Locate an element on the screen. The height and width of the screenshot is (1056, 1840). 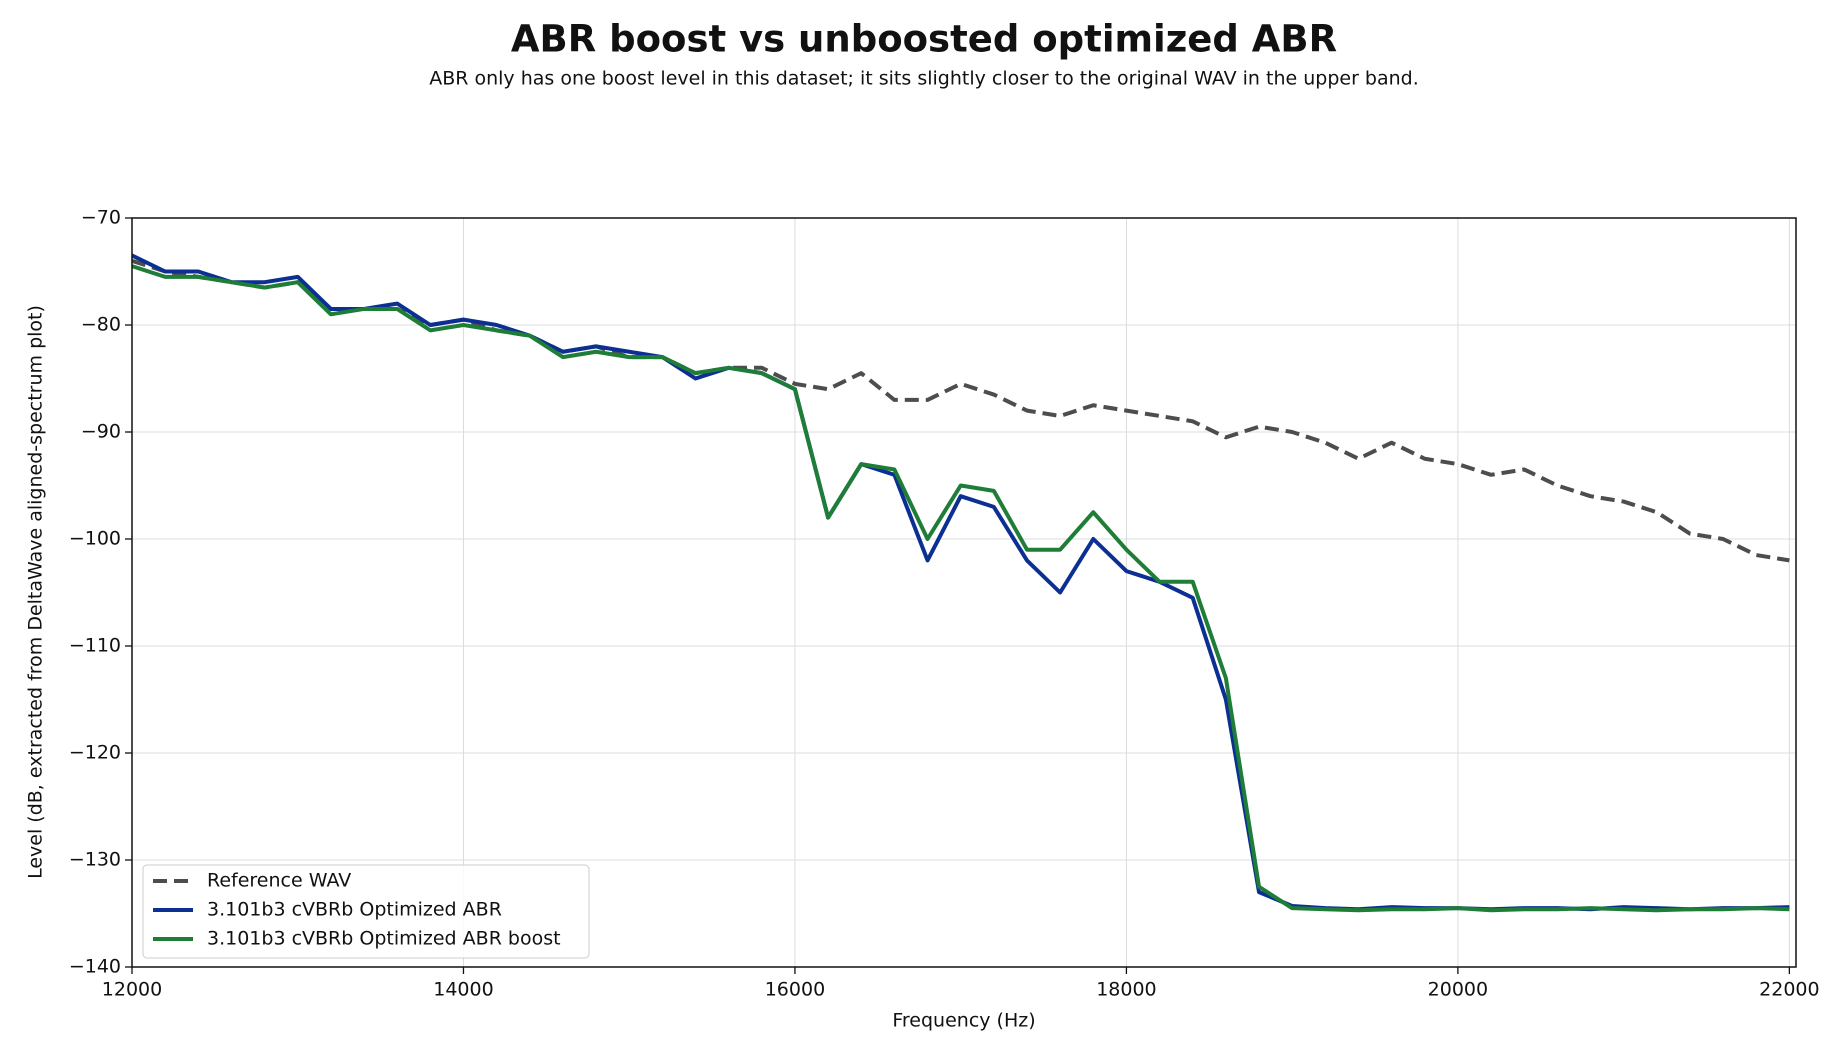
legend-label: Reference WAV is located at coordinates (279, 881).